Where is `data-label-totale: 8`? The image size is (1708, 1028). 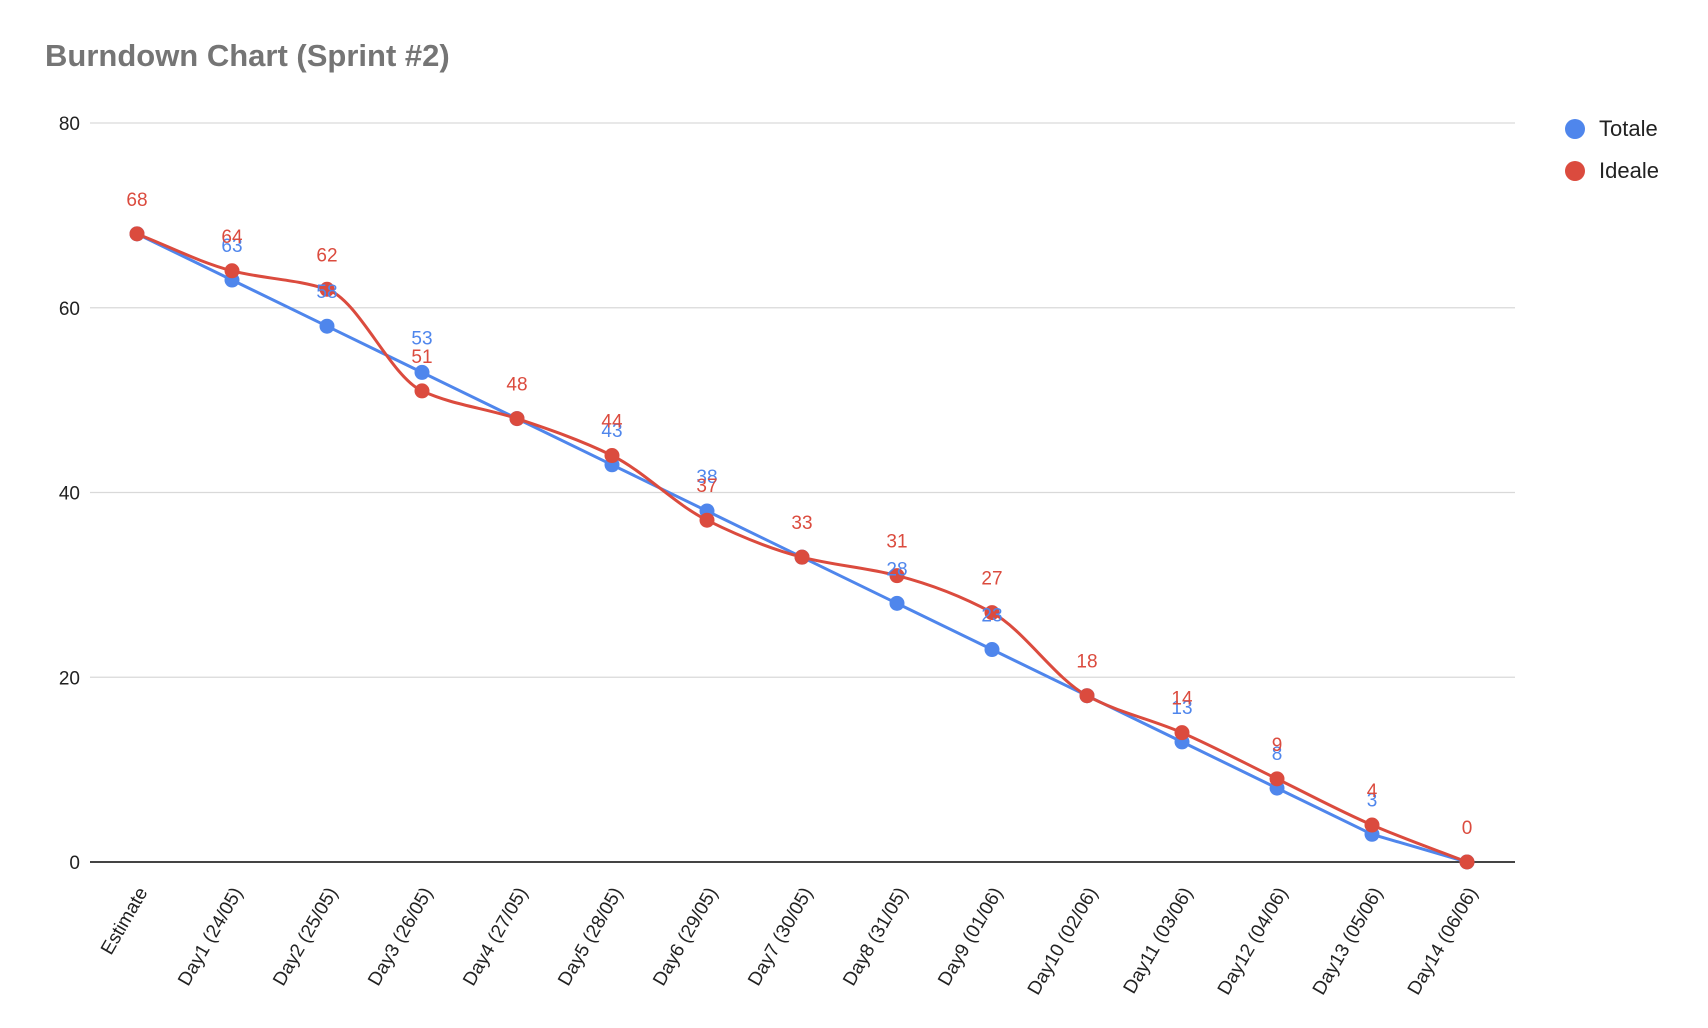 data-label-totale: 8 is located at coordinates (1277, 754).